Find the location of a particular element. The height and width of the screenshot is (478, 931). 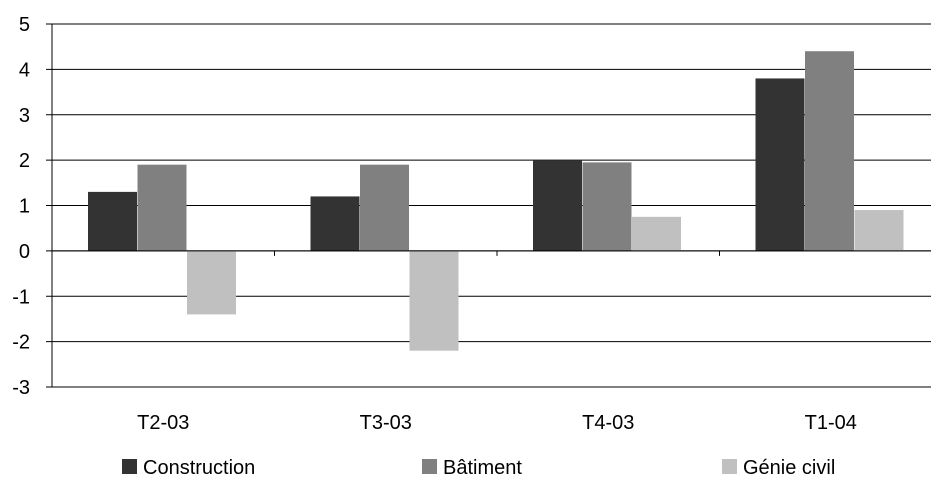

y-tick-label: 4 is located at coordinates (24, 70).